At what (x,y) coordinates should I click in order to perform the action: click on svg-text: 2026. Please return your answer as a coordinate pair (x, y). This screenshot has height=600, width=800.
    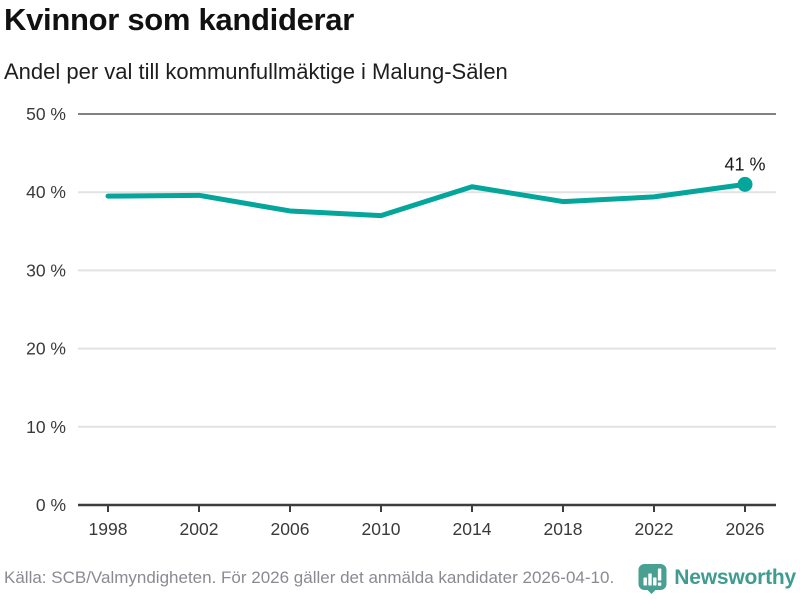
    Looking at the image, I should click on (745, 529).